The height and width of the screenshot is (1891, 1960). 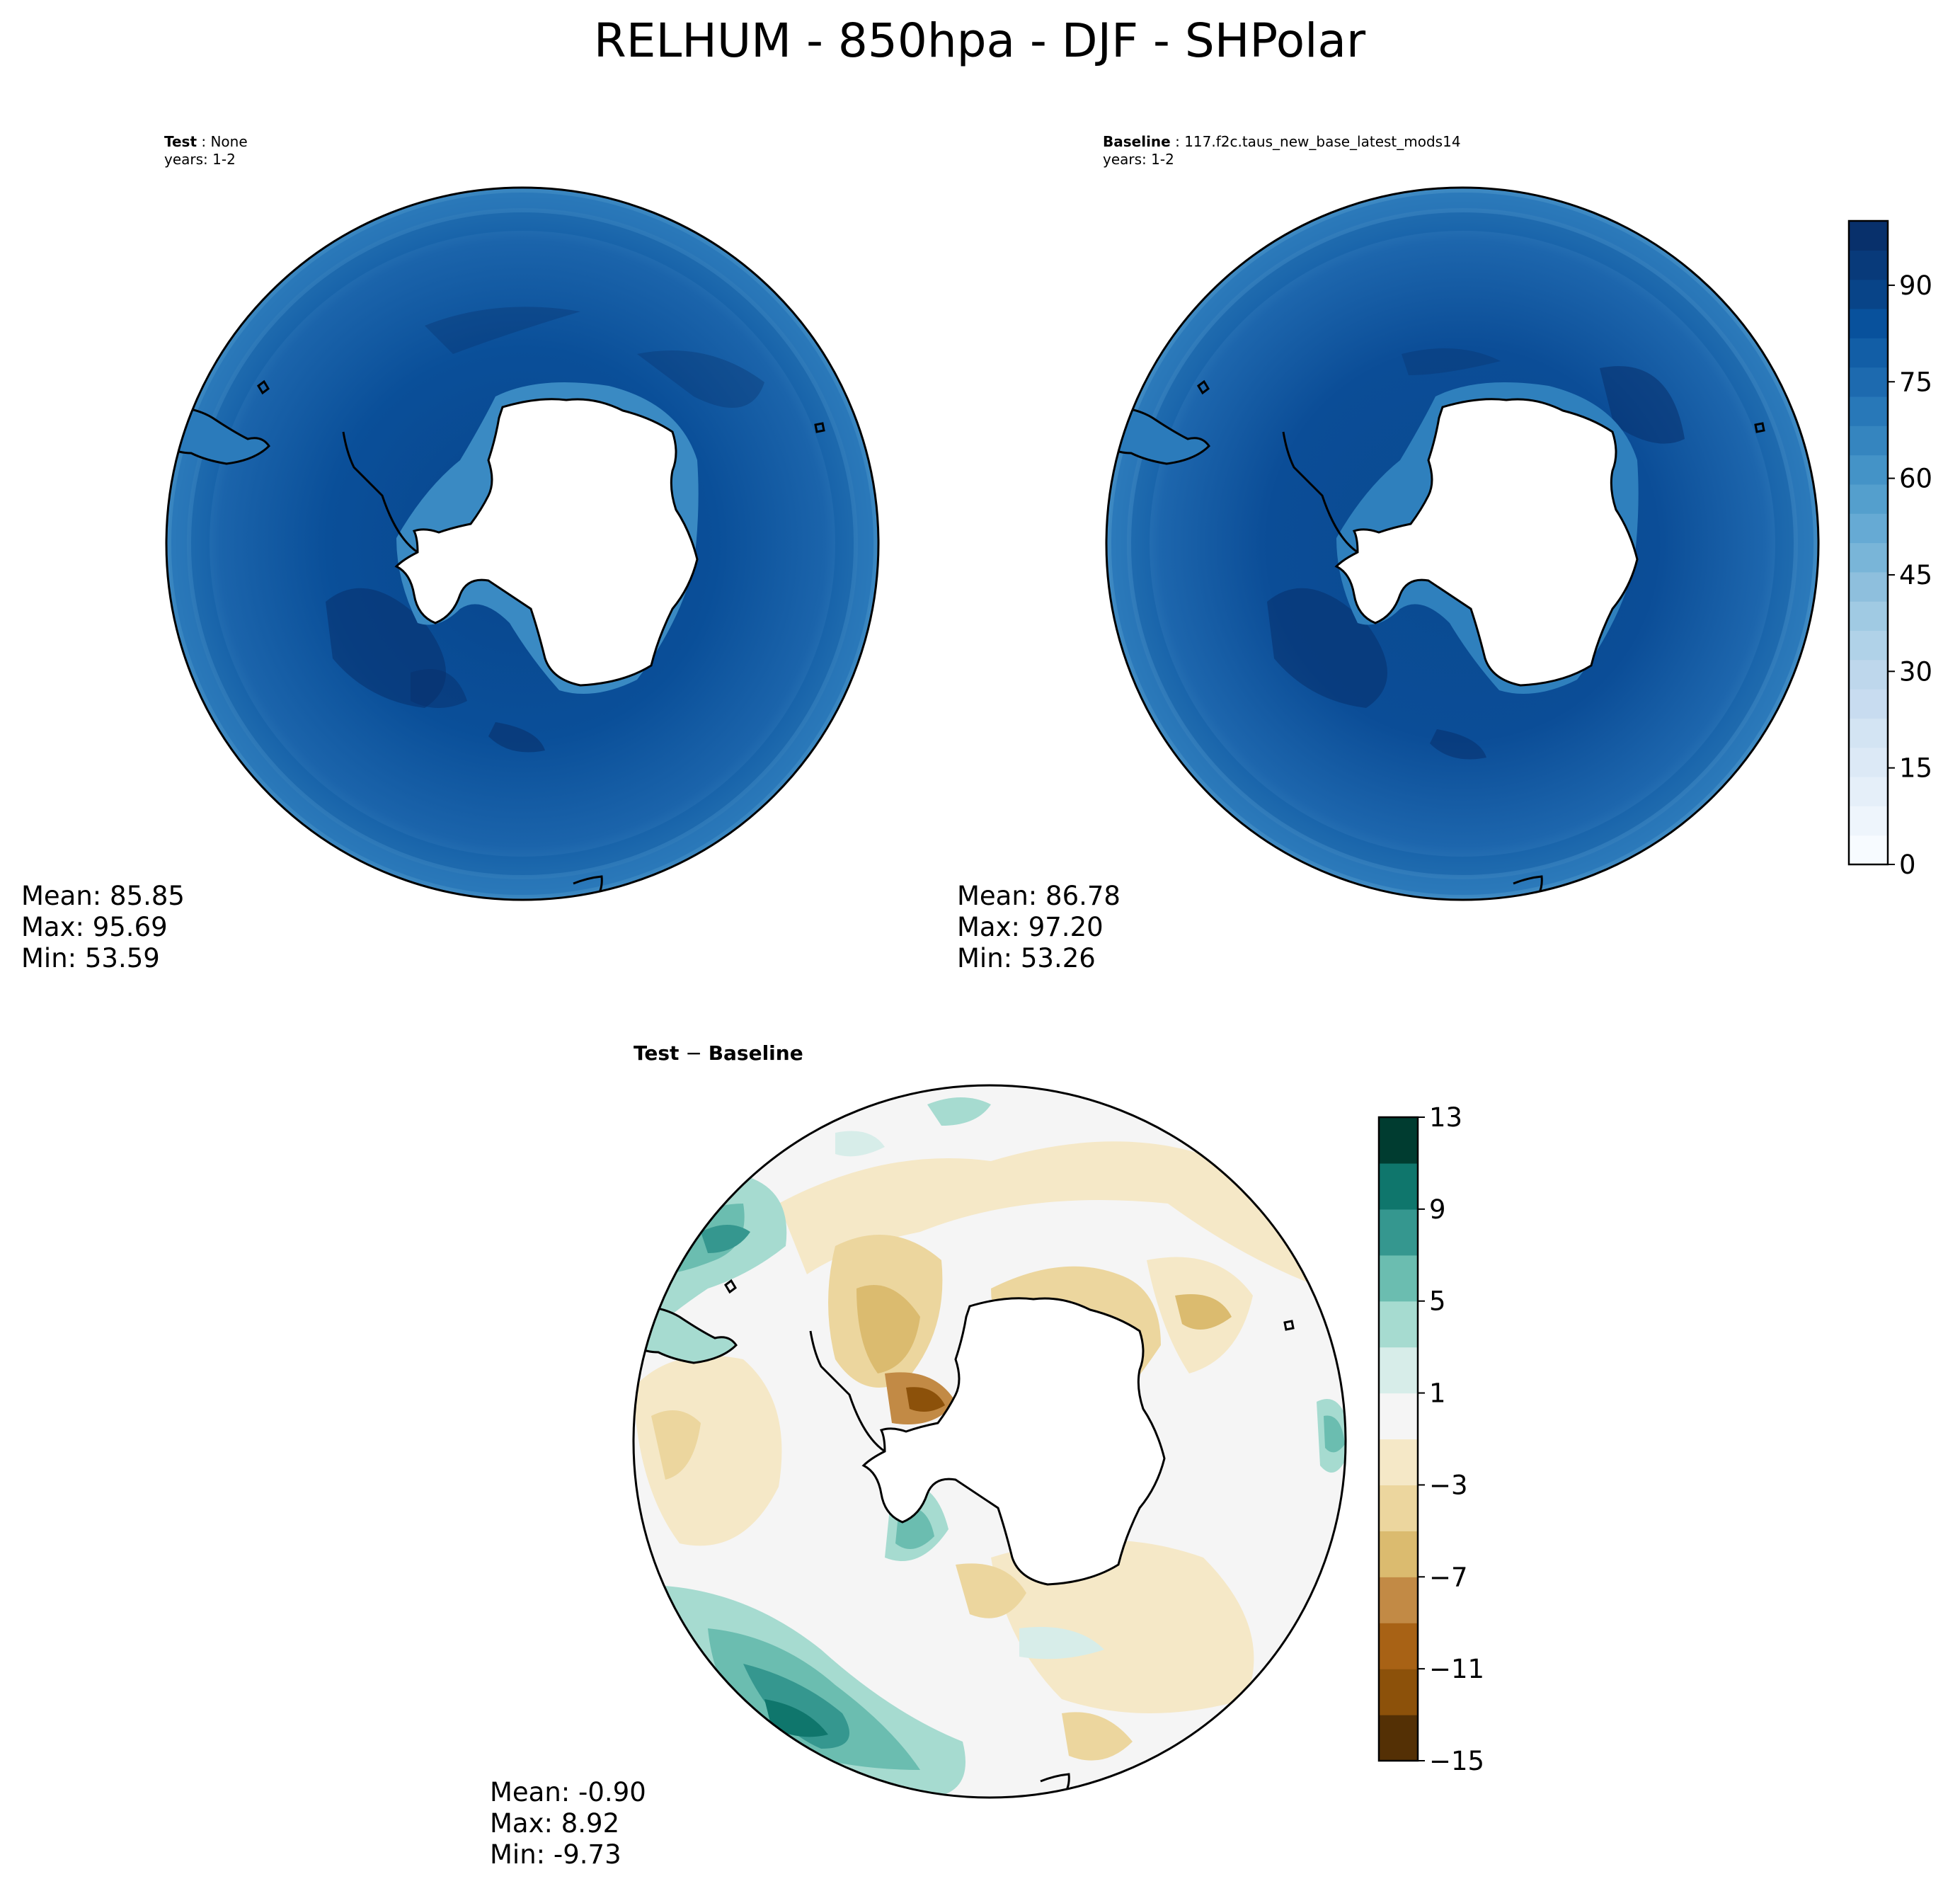 What do you see at coordinates (555, 1854) in the screenshot?
I see `difference-stat-min: Min: -9.73` at bounding box center [555, 1854].